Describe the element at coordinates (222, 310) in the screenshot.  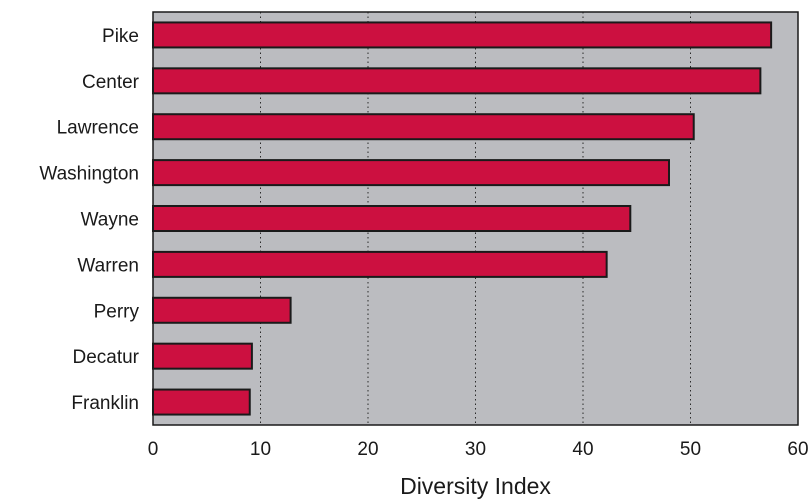
I see `bar-perry` at that location.